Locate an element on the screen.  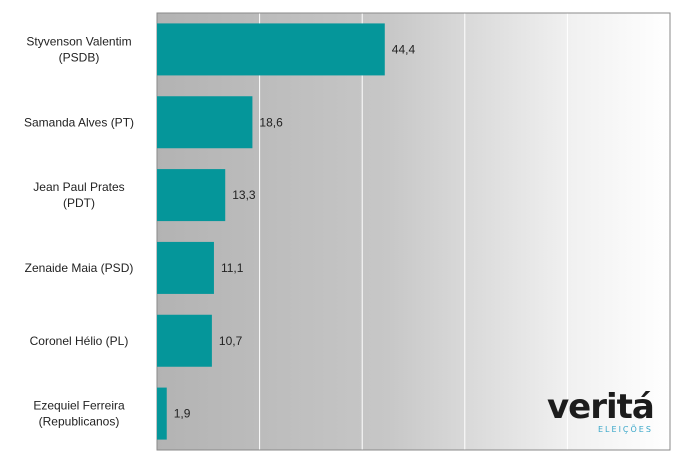
category-label: Coronel Hélio (PL) is located at coordinates (79, 341).